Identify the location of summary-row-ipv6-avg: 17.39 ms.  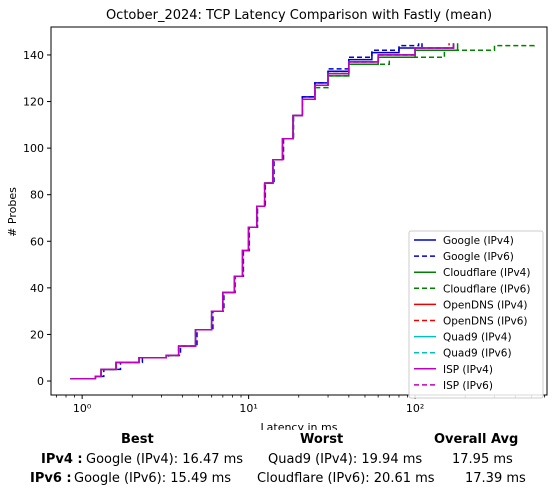
(495, 478).